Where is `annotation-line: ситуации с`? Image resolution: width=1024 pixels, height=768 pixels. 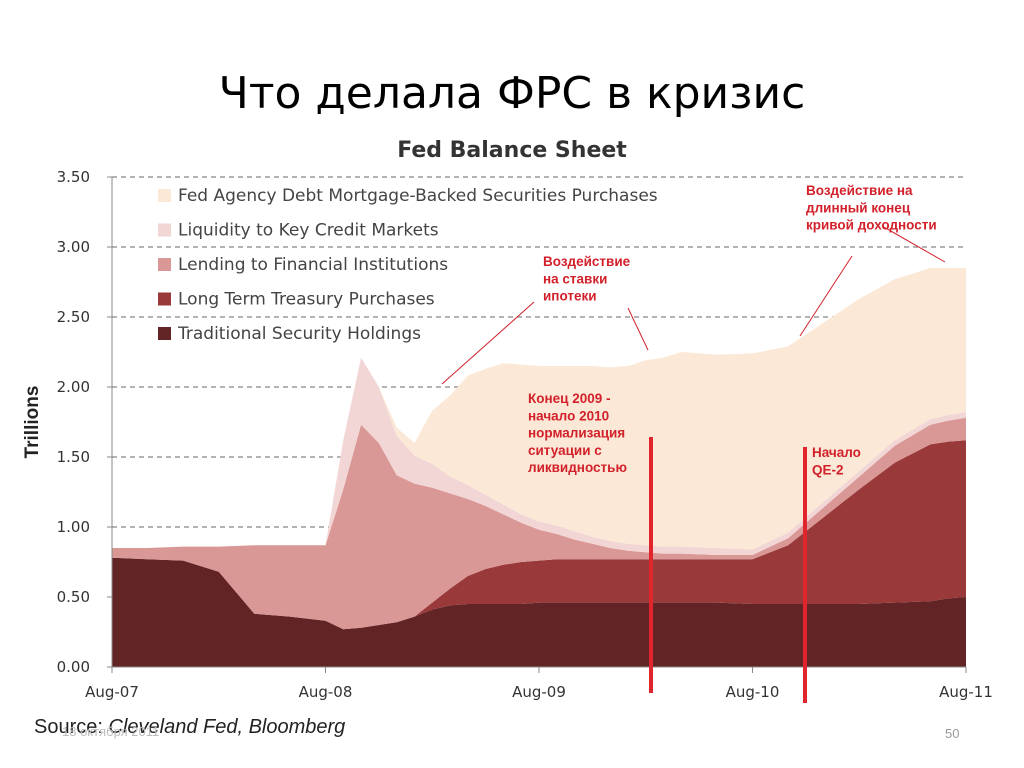 annotation-line: ситуации с is located at coordinates (565, 450).